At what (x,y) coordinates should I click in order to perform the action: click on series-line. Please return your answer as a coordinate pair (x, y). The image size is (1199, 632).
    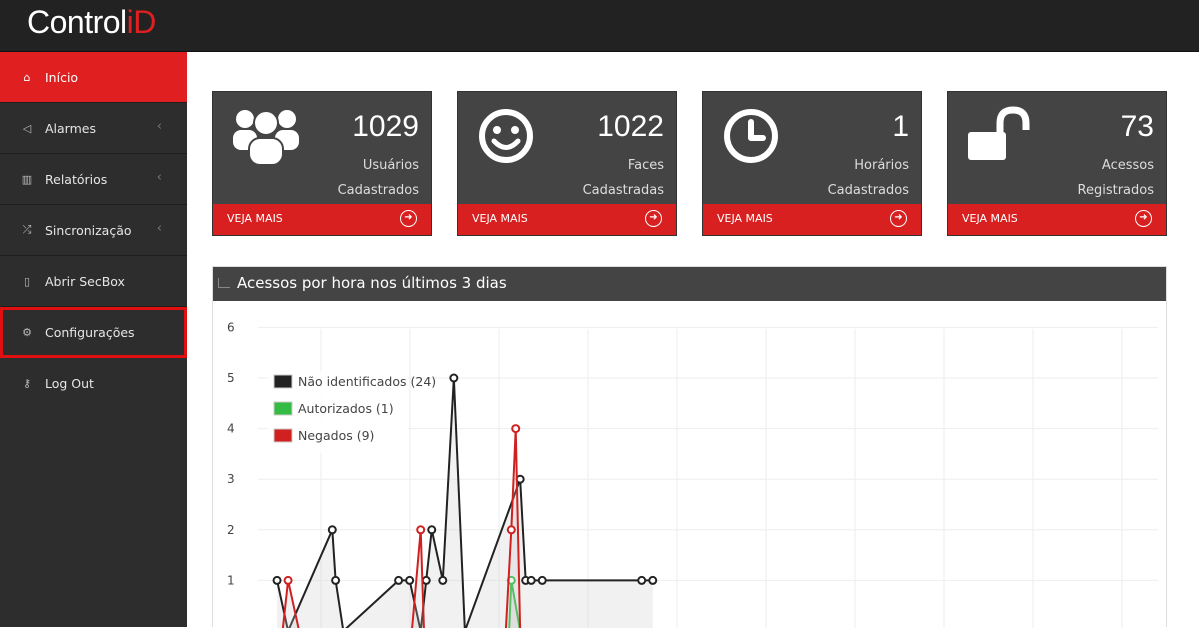
    Looking at the image, I should click on (401, 530).